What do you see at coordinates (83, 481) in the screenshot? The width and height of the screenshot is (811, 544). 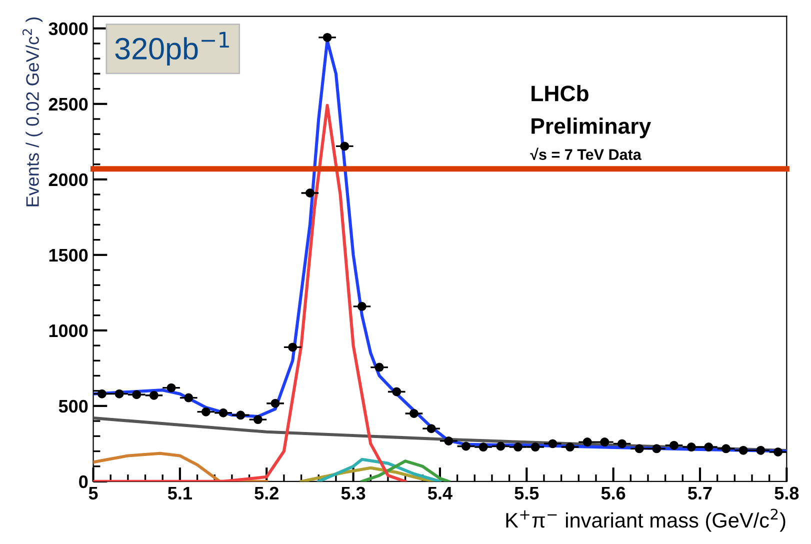 I see `y-tick-label: 0` at bounding box center [83, 481].